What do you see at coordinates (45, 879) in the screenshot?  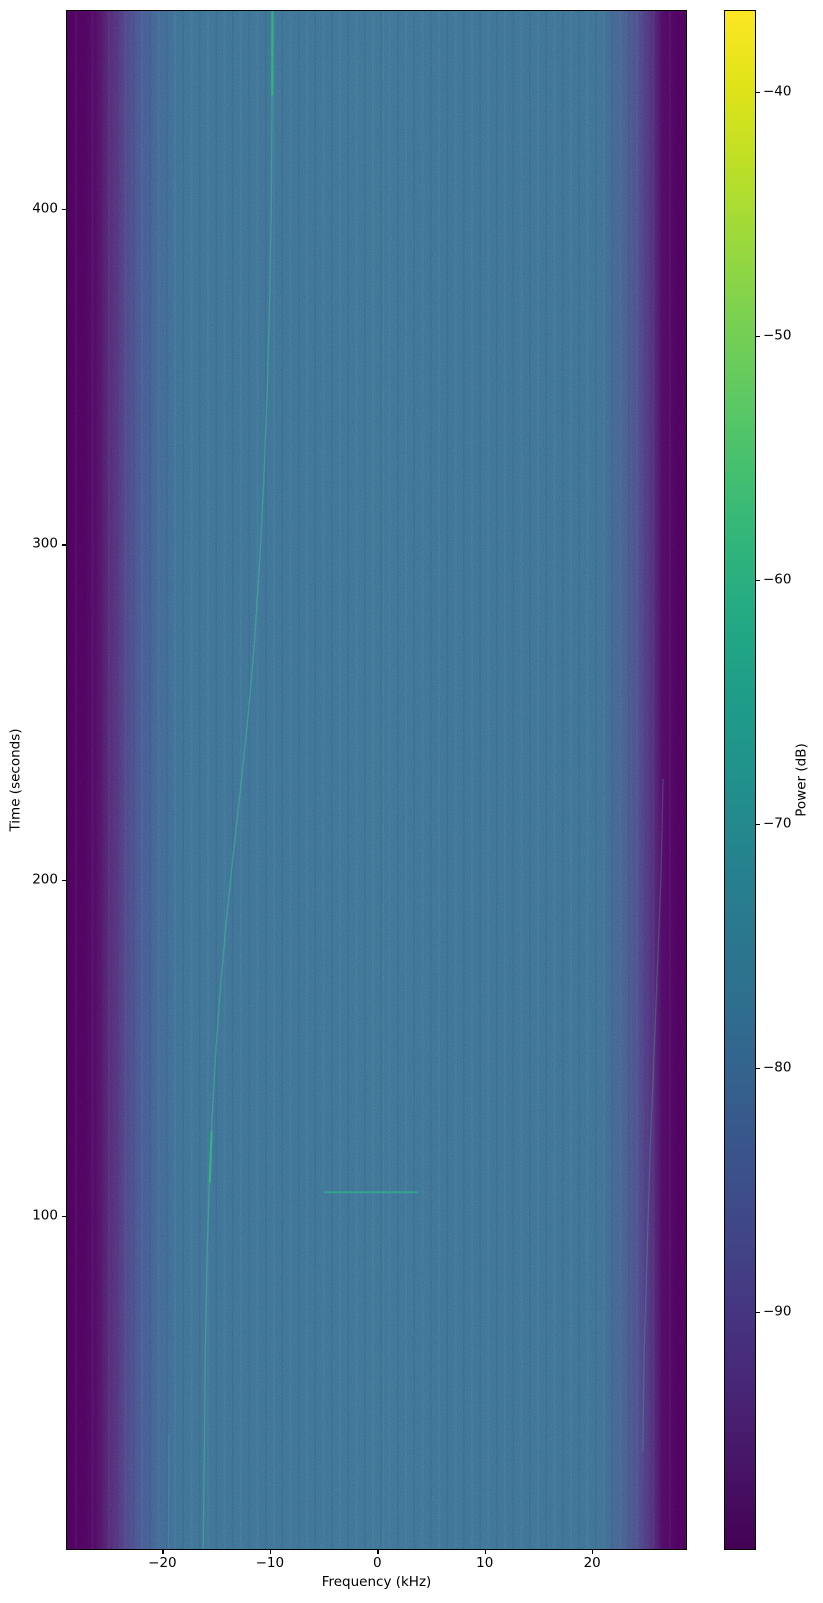 I see `y-tick-label: 200` at bounding box center [45, 879].